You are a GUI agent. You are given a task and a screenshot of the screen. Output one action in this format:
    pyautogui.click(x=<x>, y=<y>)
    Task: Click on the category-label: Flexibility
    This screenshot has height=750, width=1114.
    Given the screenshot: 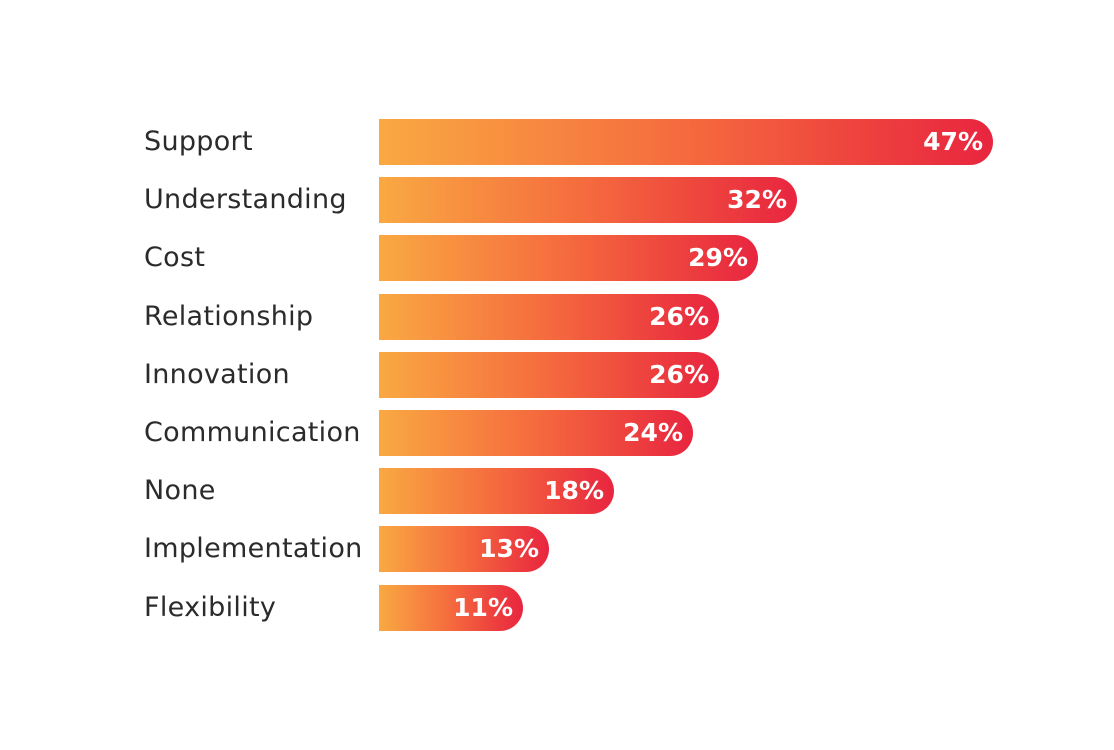 What is the action you would take?
    pyautogui.click(x=210, y=607)
    